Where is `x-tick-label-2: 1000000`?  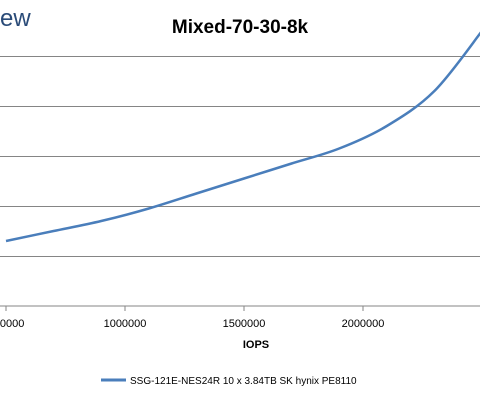
x-tick-label-2: 1000000 is located at coordinates (125, 324).